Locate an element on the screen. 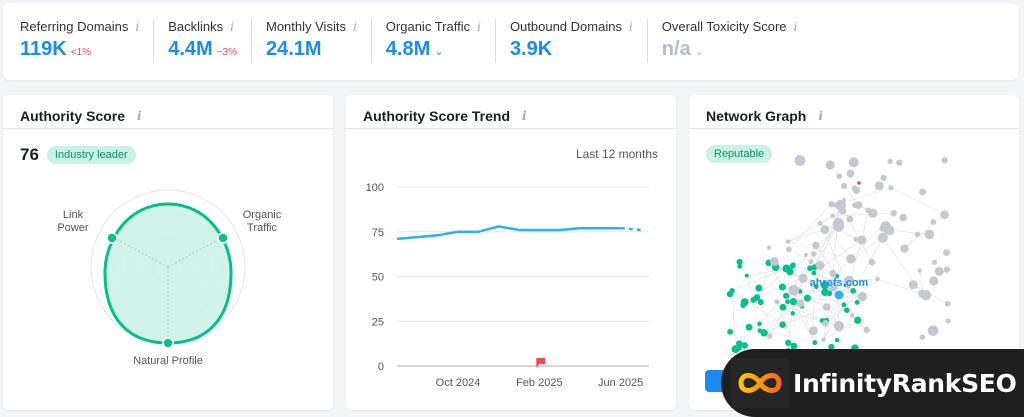 The height and width of the screenshot is (417, 1024). metric-value-row: 4.4M −3% is located at coordinates (202, 49).